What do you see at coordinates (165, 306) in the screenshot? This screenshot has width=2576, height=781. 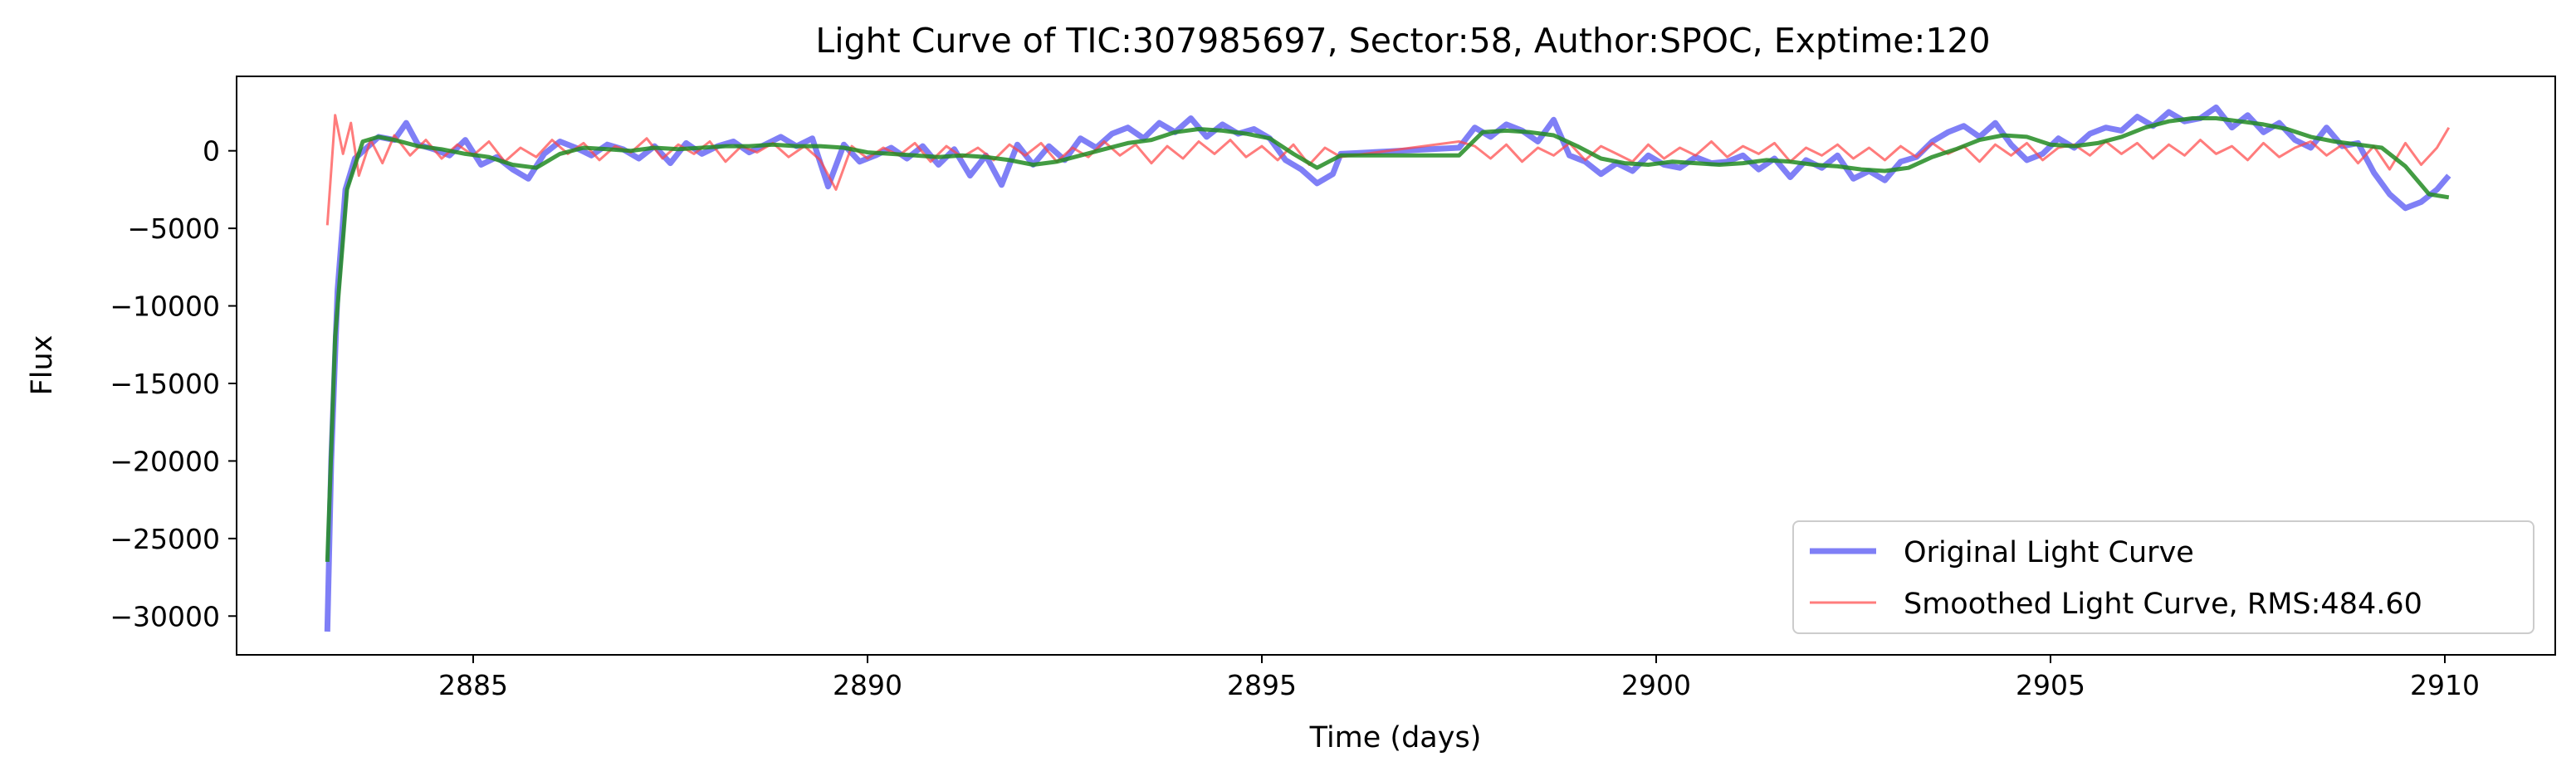 I see `y-tick-label: −10000` at bounding box center [165, 306].